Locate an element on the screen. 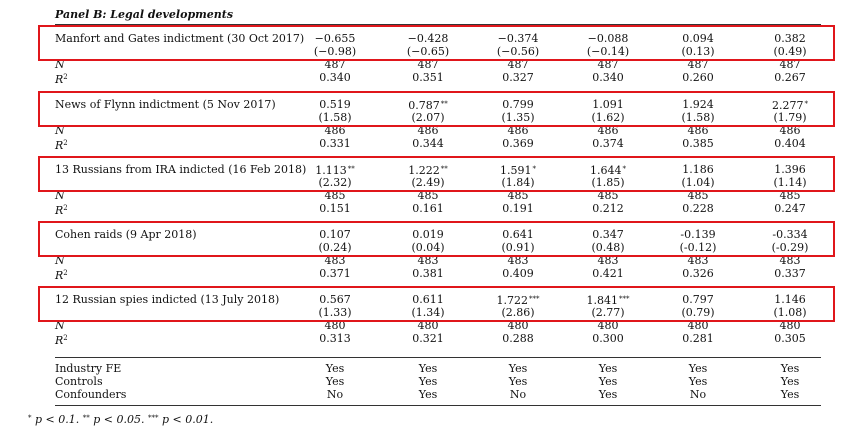 This screenshot has width=844, height=437. t-stat-cell: (1.14) is located at coordinates (790, 182).